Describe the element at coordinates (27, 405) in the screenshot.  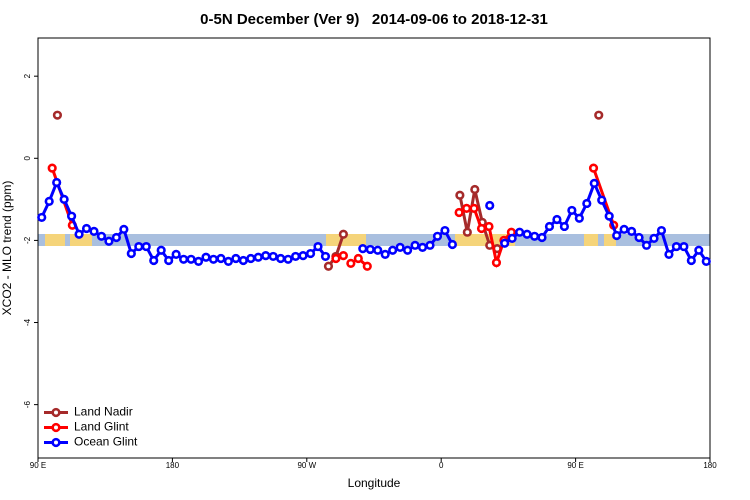
I see `y-tick-label: -6` at that location.